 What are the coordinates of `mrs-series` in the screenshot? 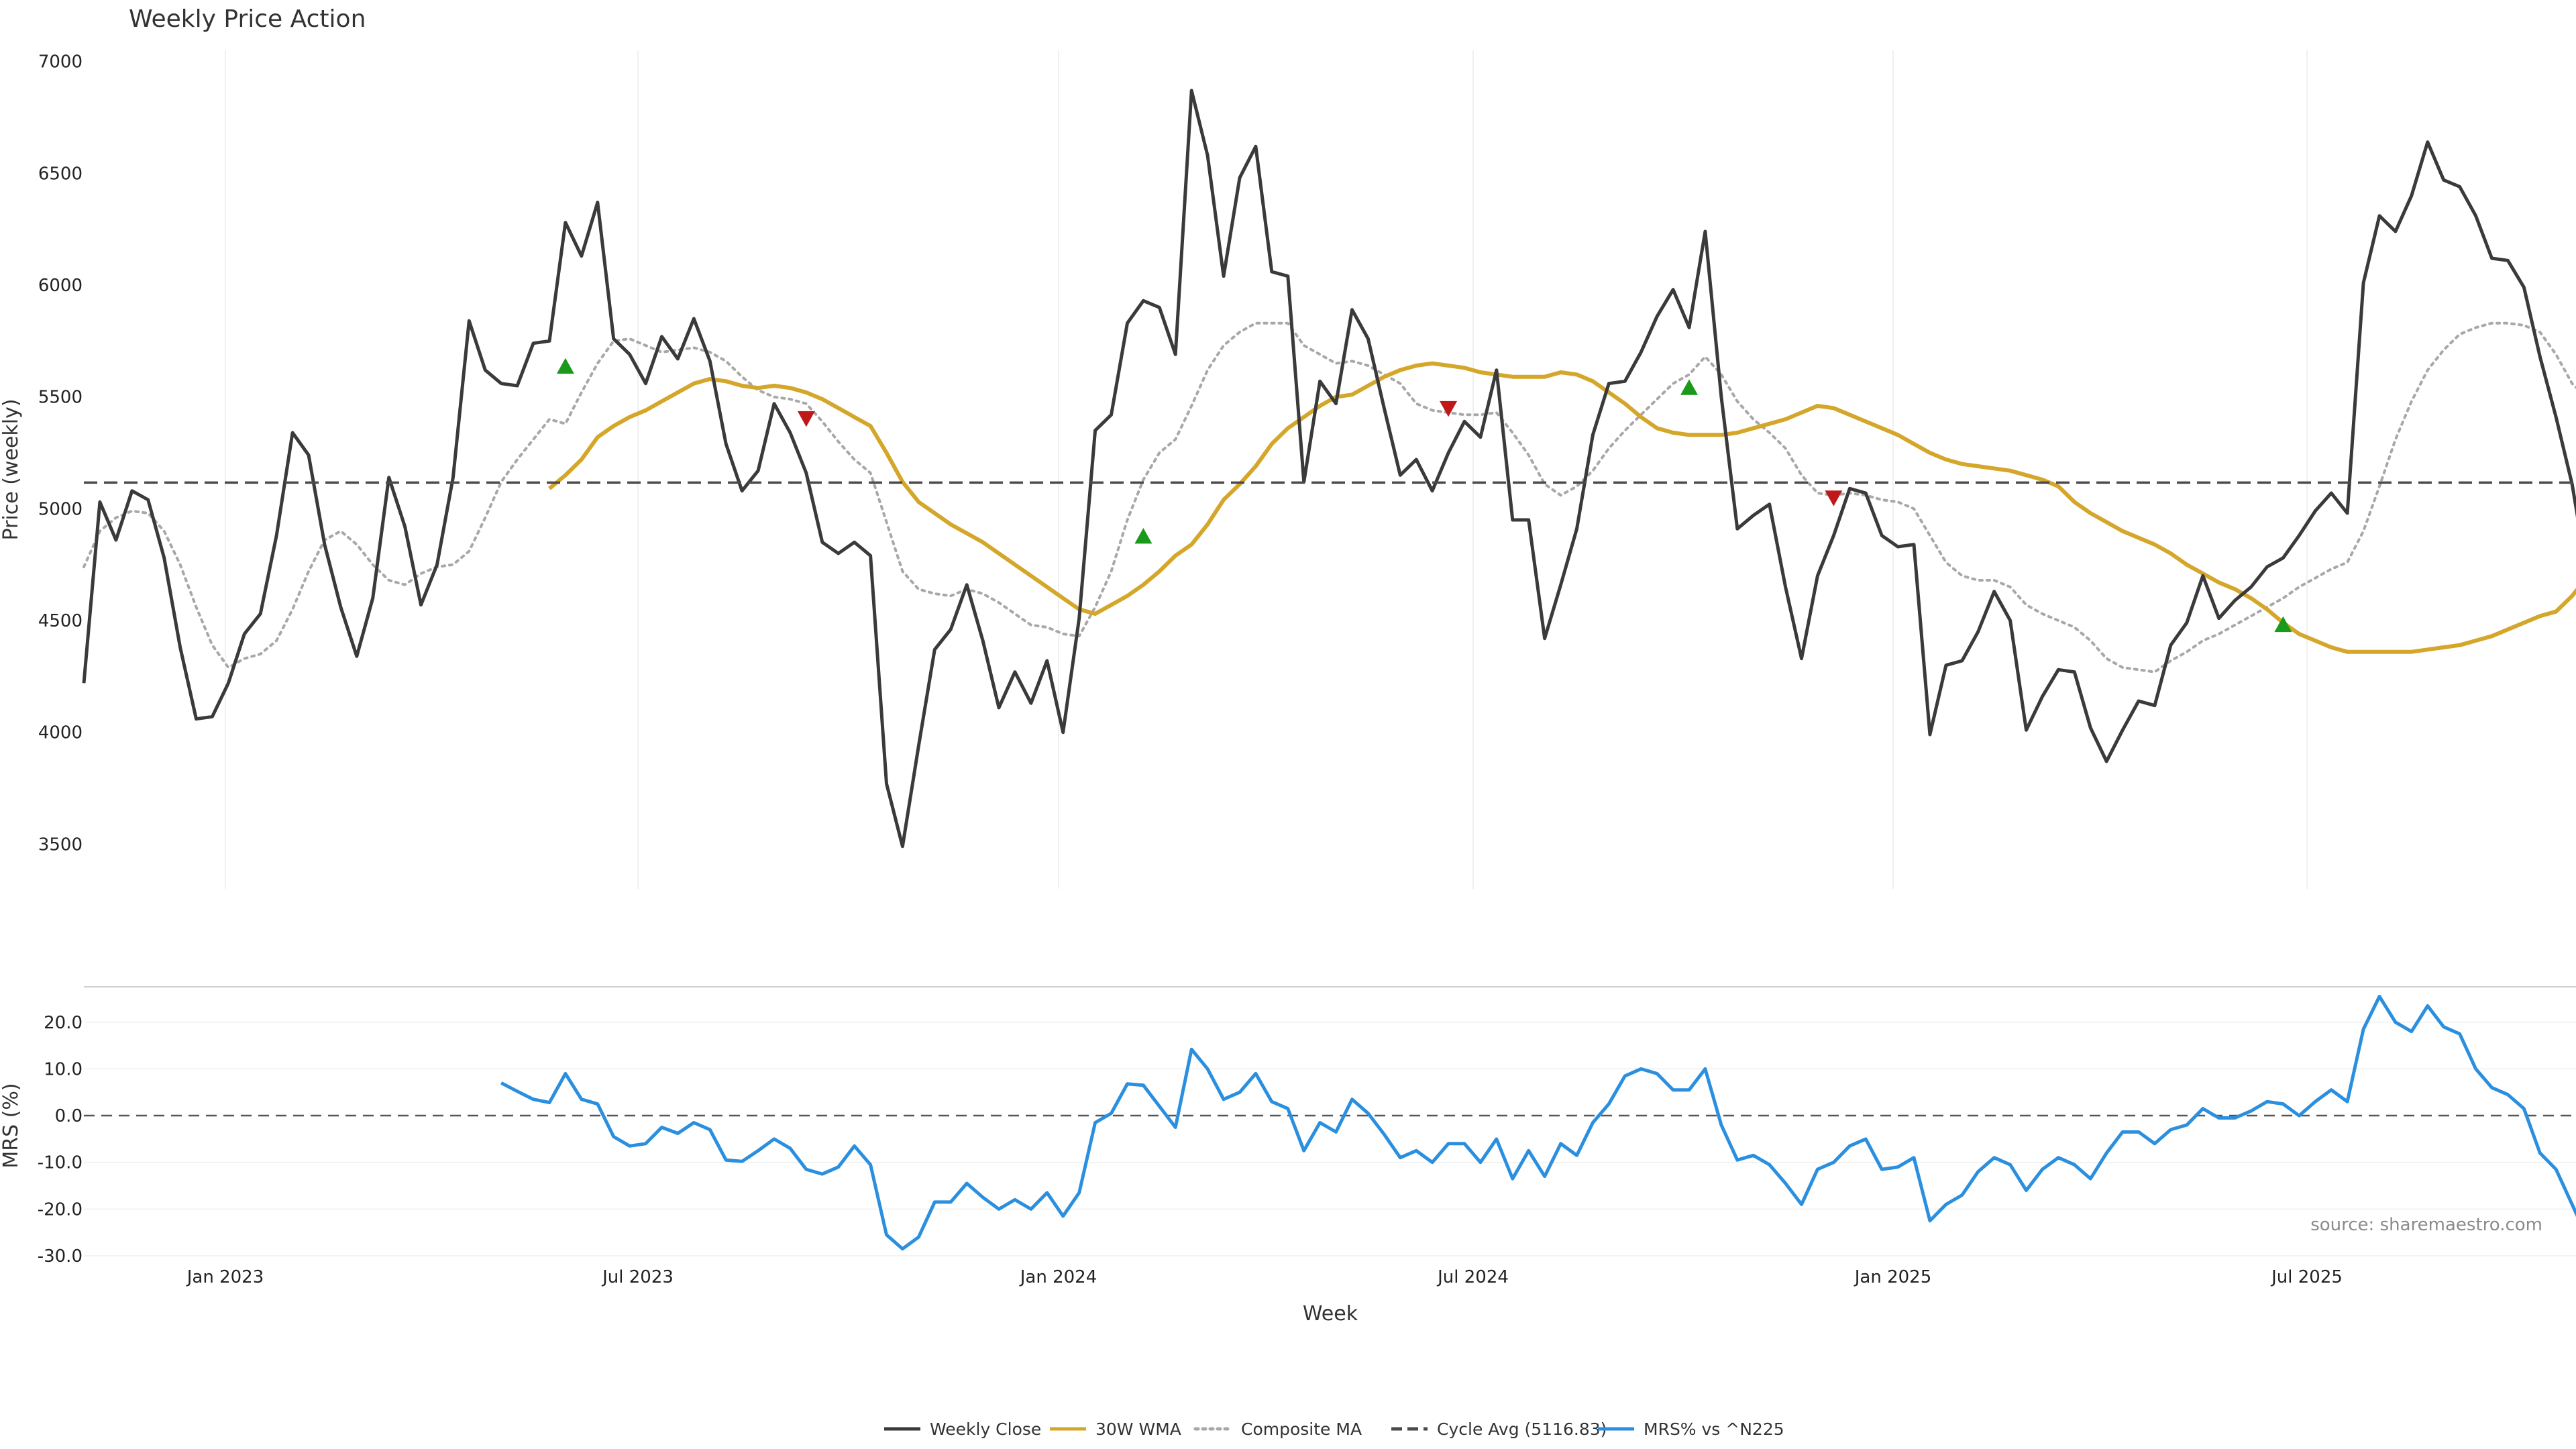 It's located at (1538, 1122).